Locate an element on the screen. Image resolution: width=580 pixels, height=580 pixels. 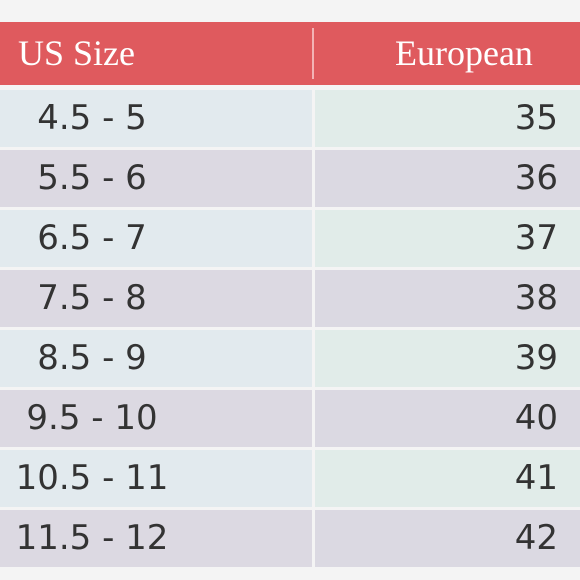
us-size-cell: 11.5 - 12 is located at coordinates (156, 538).